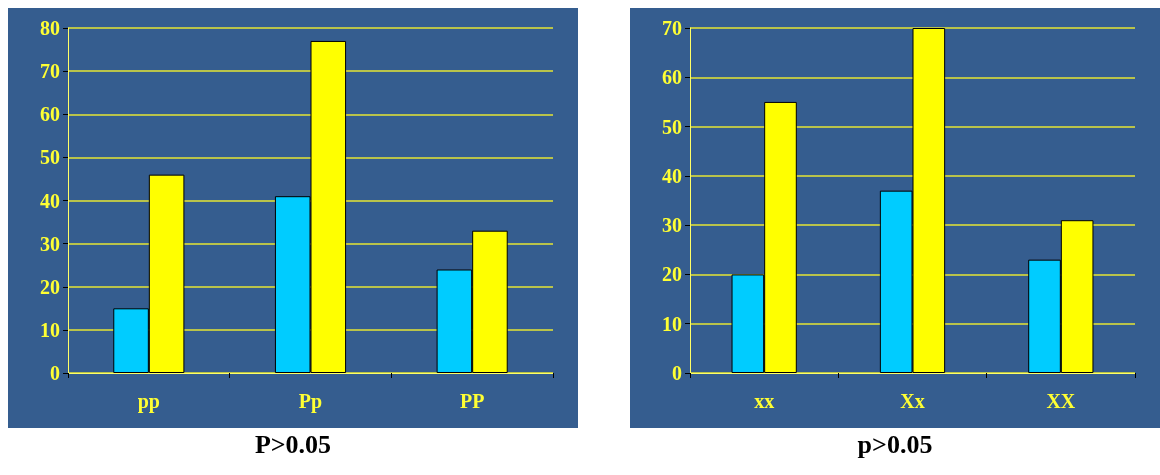 The height and width of the screenshot is (475, 1160). Describe the element at coordinates (764, 401) in the screenshot. I see `x-tick-label: xx` at that location.